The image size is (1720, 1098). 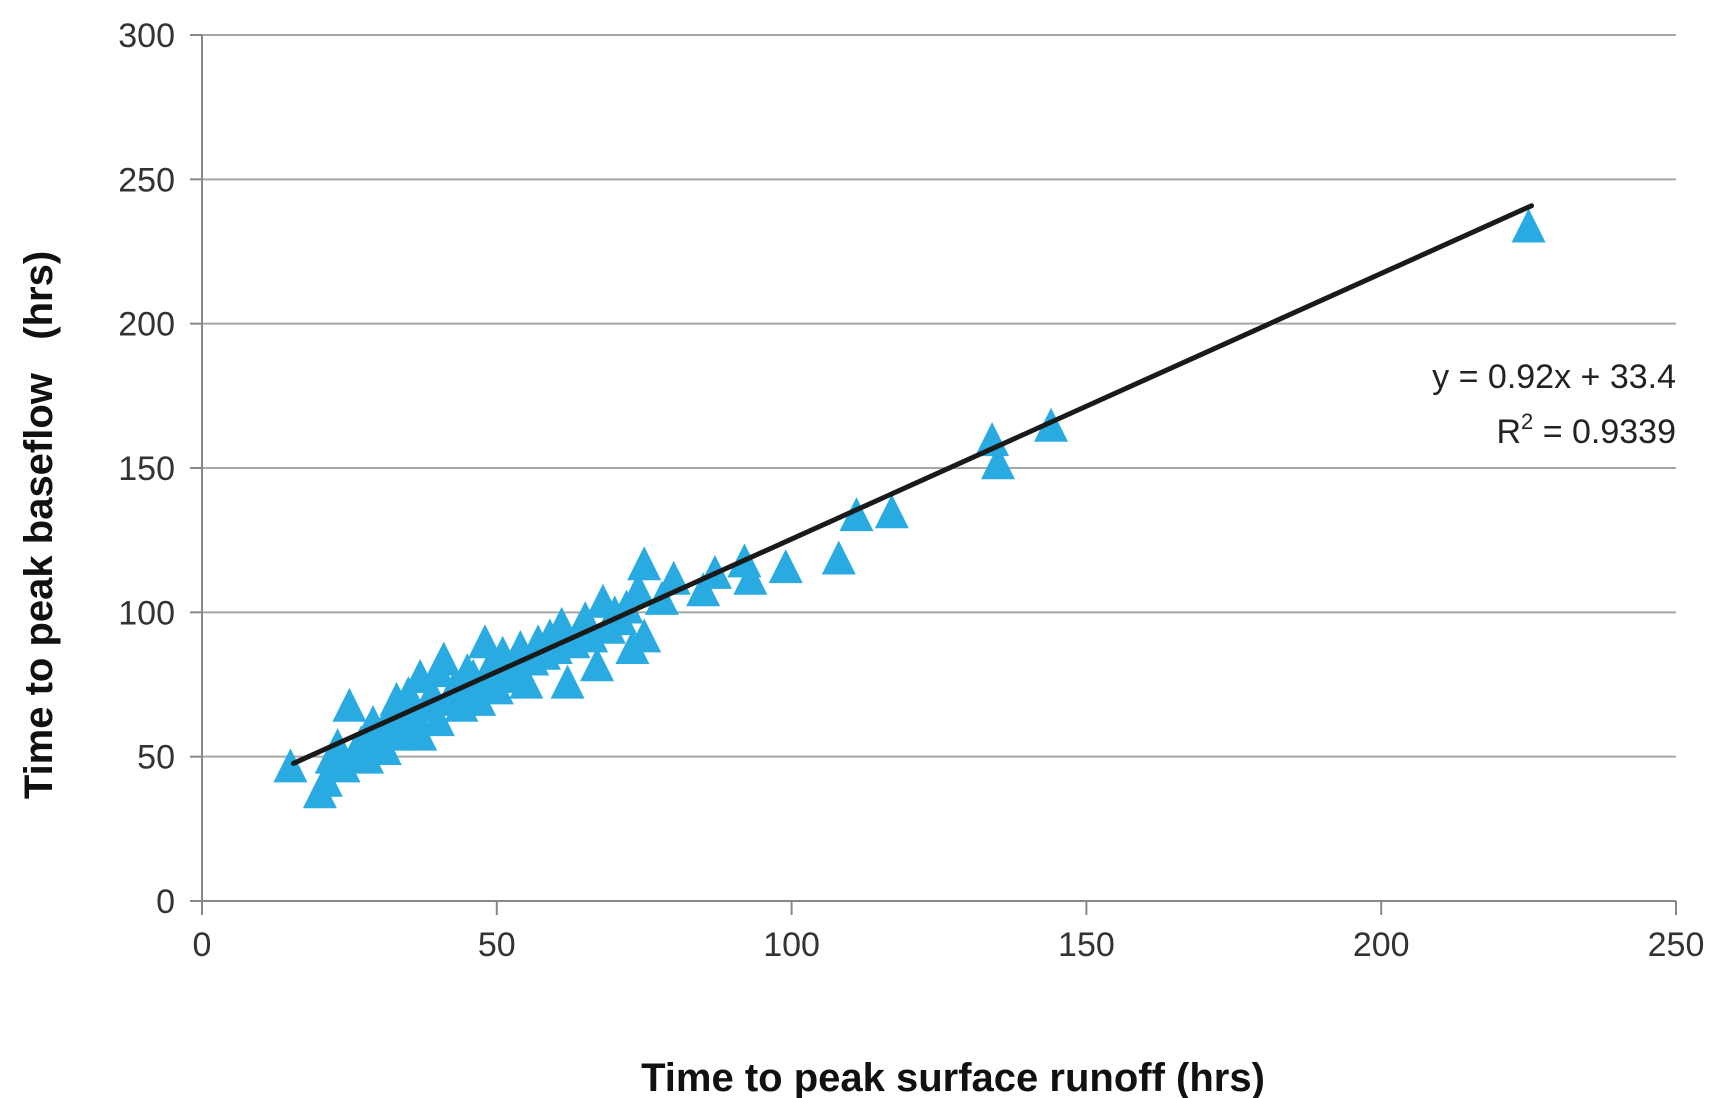 What do you see at coordinates (146, 180) in the screenshot?
I see `y-tick-label: 250` at bounding box center [146, 180].